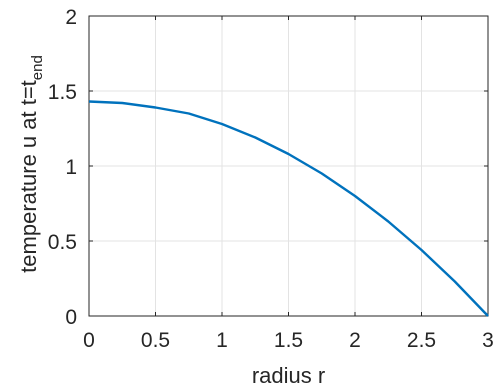  What do you see at coordinates (355, 340) in the screenshot?
I see `x-tick-label: 2` at bounding box center [355, 340].